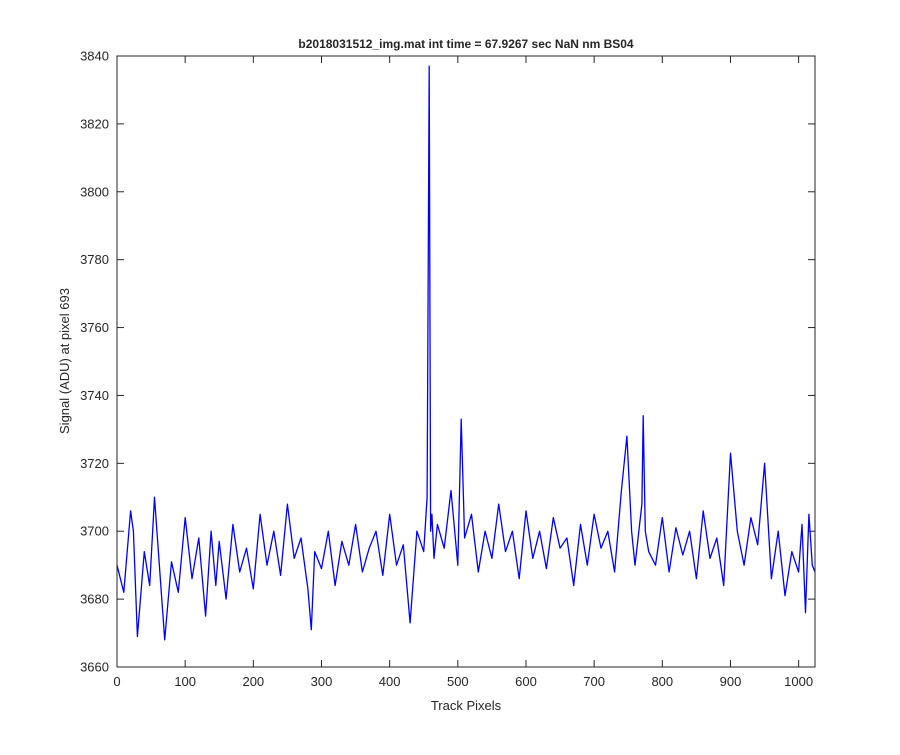 This screenshot has width=900, height=755. I want to click on y-tick-label: 3660, so click(94, 667).